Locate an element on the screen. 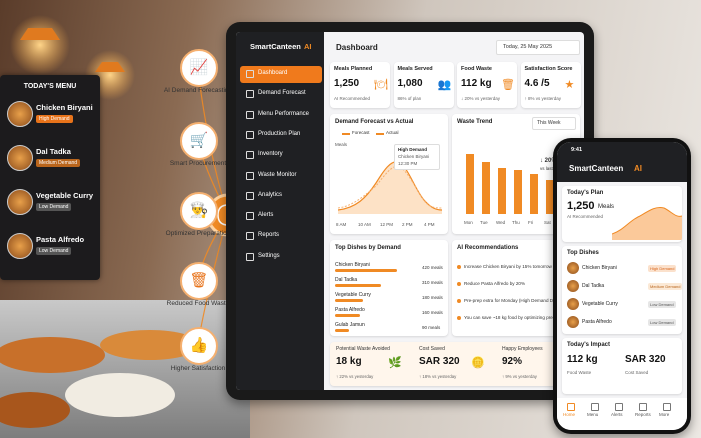 The image size is (701, 438). impact-note: ↑ 9% vs yesterday is located at coordinates (519, 376).